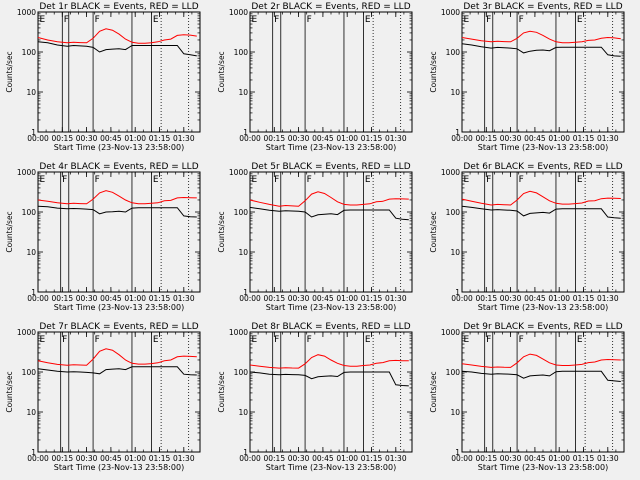 The image size is (640, 480). What do you see at coordinates (118, 327) in the screenshot?
I see `panel-title: Det 7r BLACK = Events, RED = LLD` at bounding box center [118, 327].